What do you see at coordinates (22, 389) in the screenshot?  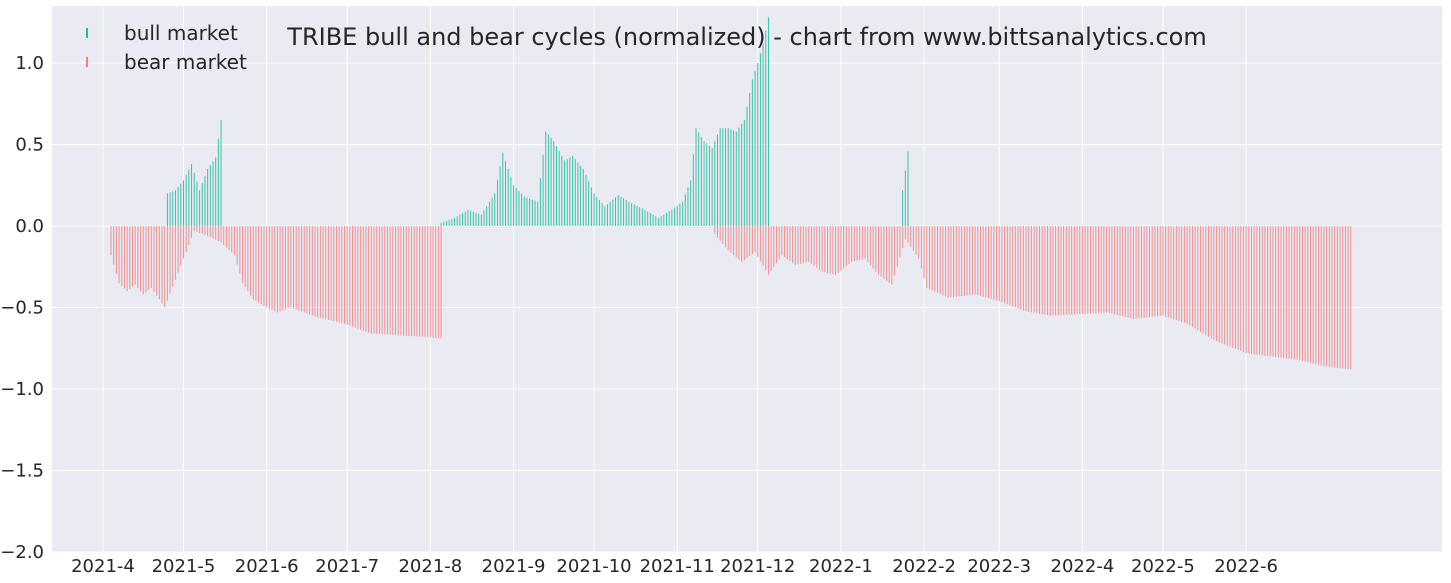 I see `y-tick-label: −1.0` at bounding box center [22, 389].